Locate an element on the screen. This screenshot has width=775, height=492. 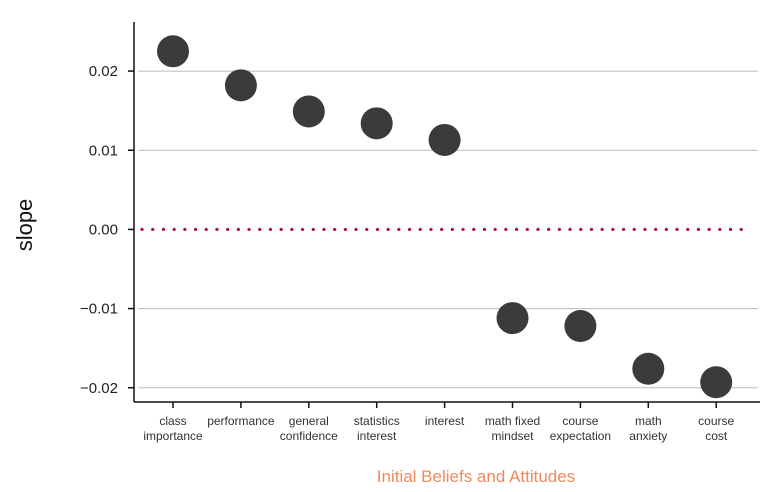
y-tick-label: 0.02 is located at coordinates (103, 71).